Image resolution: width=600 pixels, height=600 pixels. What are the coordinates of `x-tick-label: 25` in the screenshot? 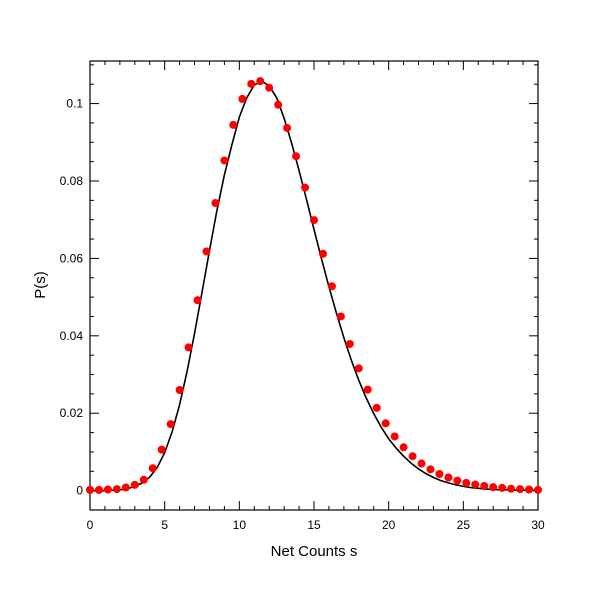 It's located at (464, 525).